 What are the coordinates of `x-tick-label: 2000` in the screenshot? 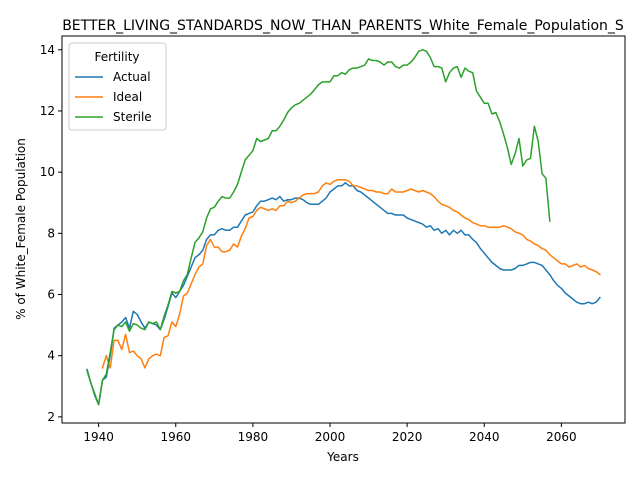 It's located at (330, 437).